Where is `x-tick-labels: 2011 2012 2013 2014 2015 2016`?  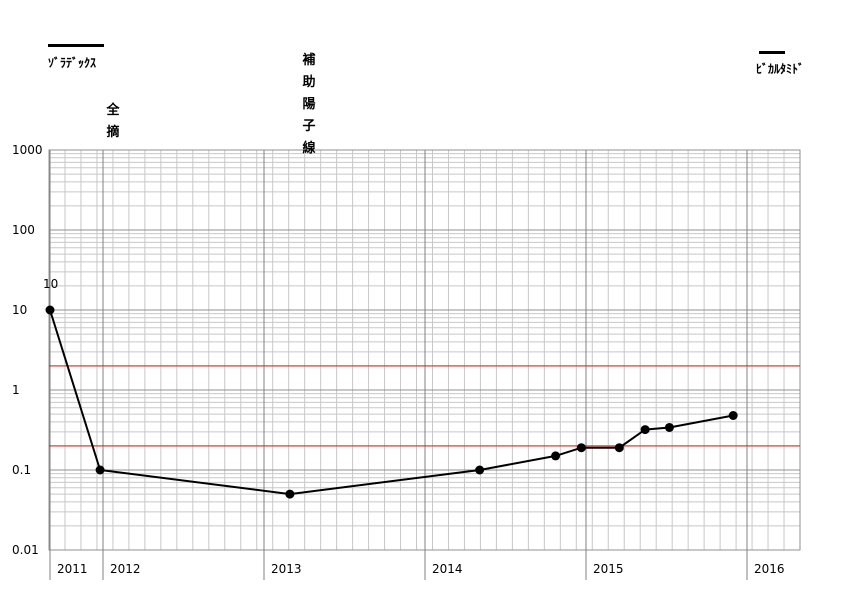
x-tick-labels: 2011 2012 2013 2014 2015 2016 is located at coordinates (421, 569).